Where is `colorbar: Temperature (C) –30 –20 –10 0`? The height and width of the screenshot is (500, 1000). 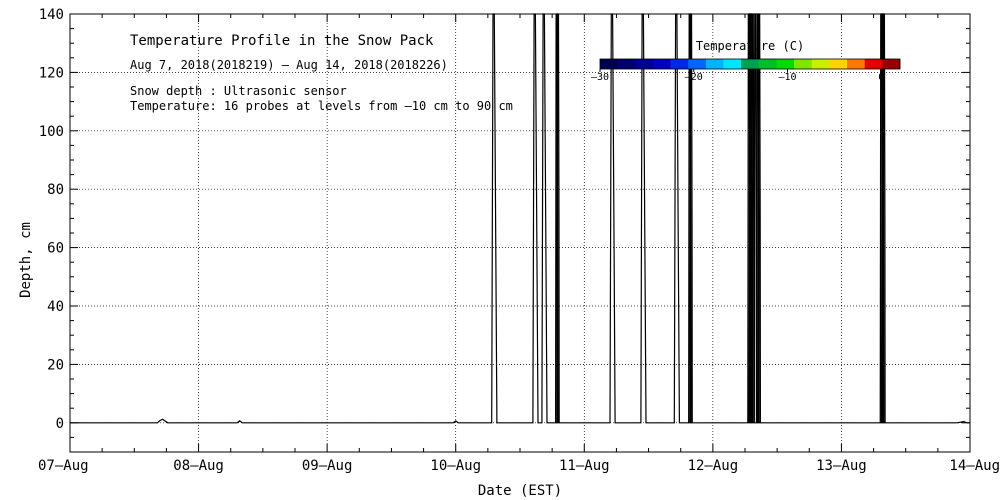
colorbar: Temperature (C) –30 –20 –10 0 is located at coordinates (746, 61).